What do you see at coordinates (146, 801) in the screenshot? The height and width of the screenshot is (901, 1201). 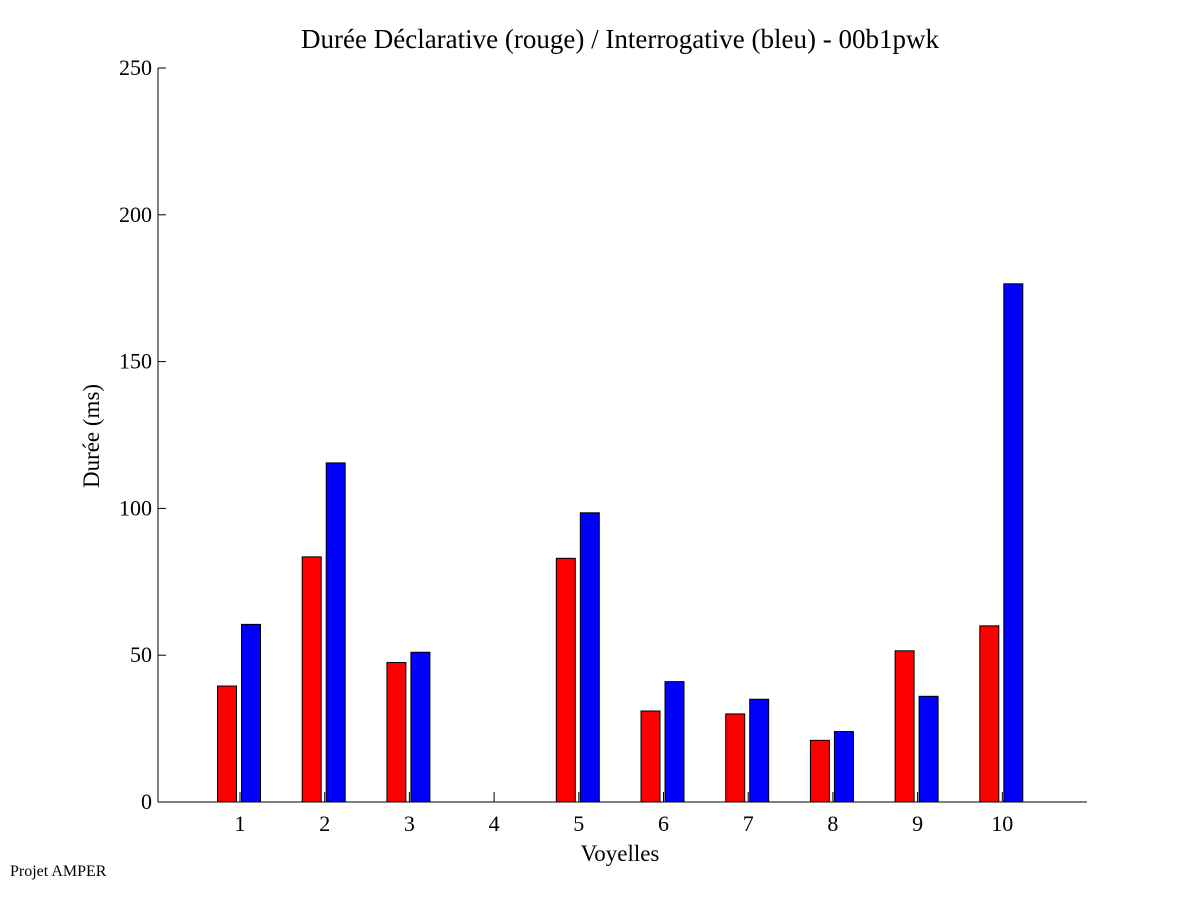 I see `y-tick-label: 0` at bounding box center [146, 801].